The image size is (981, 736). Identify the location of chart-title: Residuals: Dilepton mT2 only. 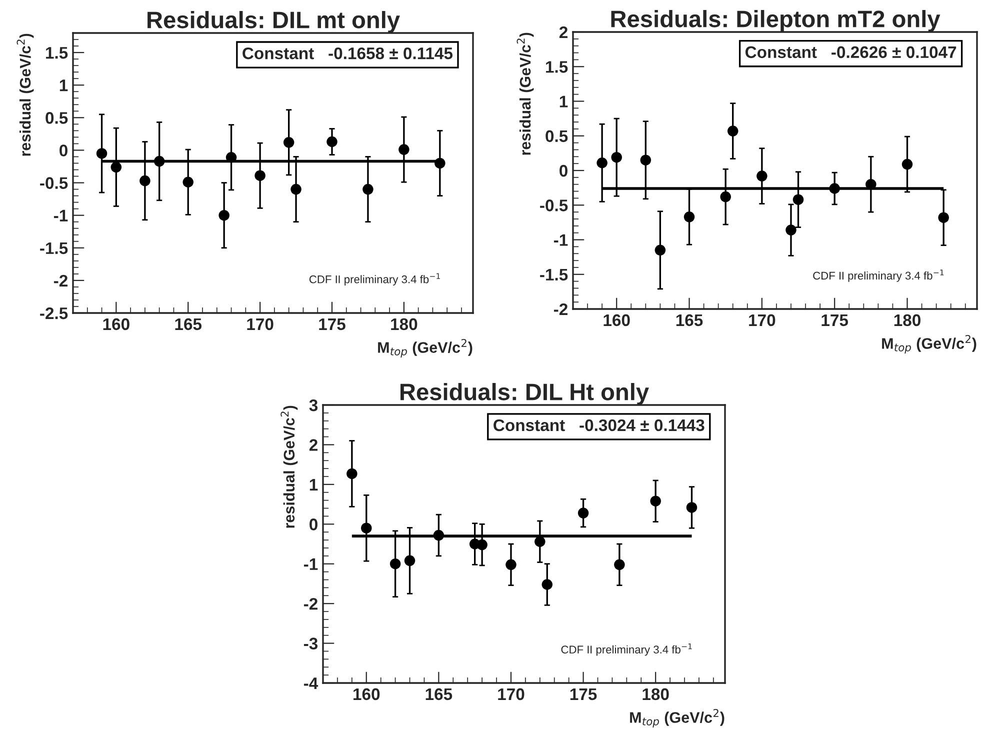
(775, 21).